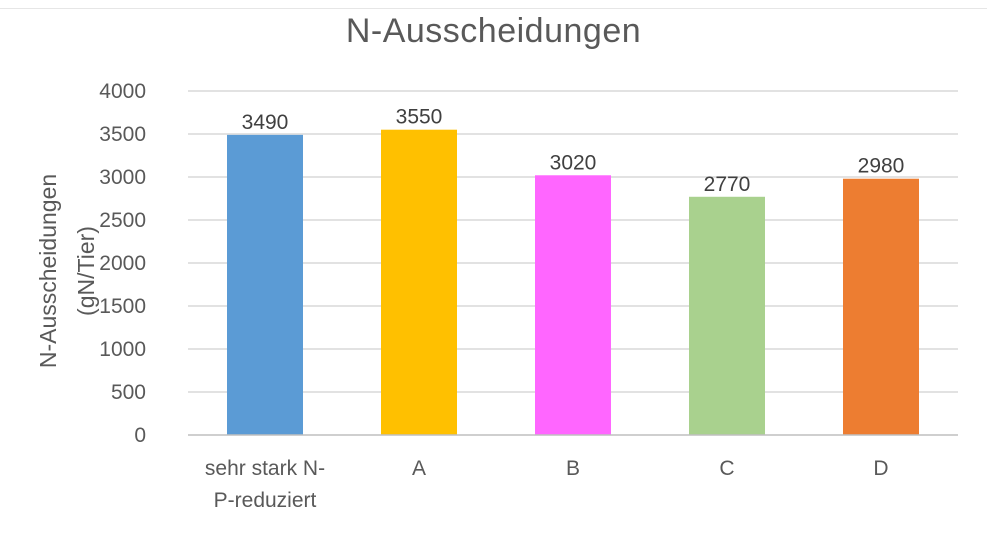 Image resolution: width=987 pixels, height=536 pixels. I want to click on category-label: sehr stark N-P-reduziert, so click(265, 484).